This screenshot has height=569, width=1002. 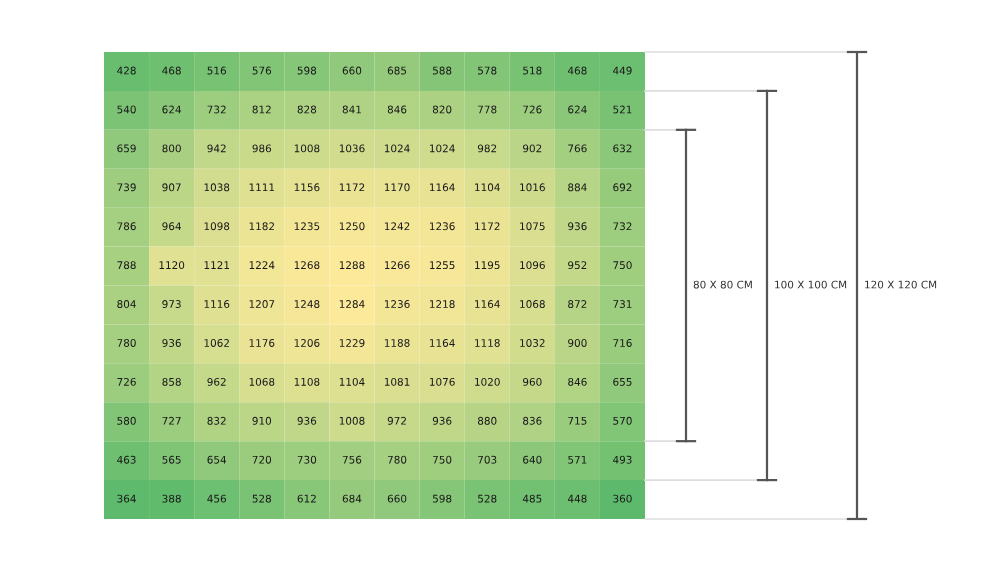 I want to click on data-label: 1075, so click(x=532, y=226).